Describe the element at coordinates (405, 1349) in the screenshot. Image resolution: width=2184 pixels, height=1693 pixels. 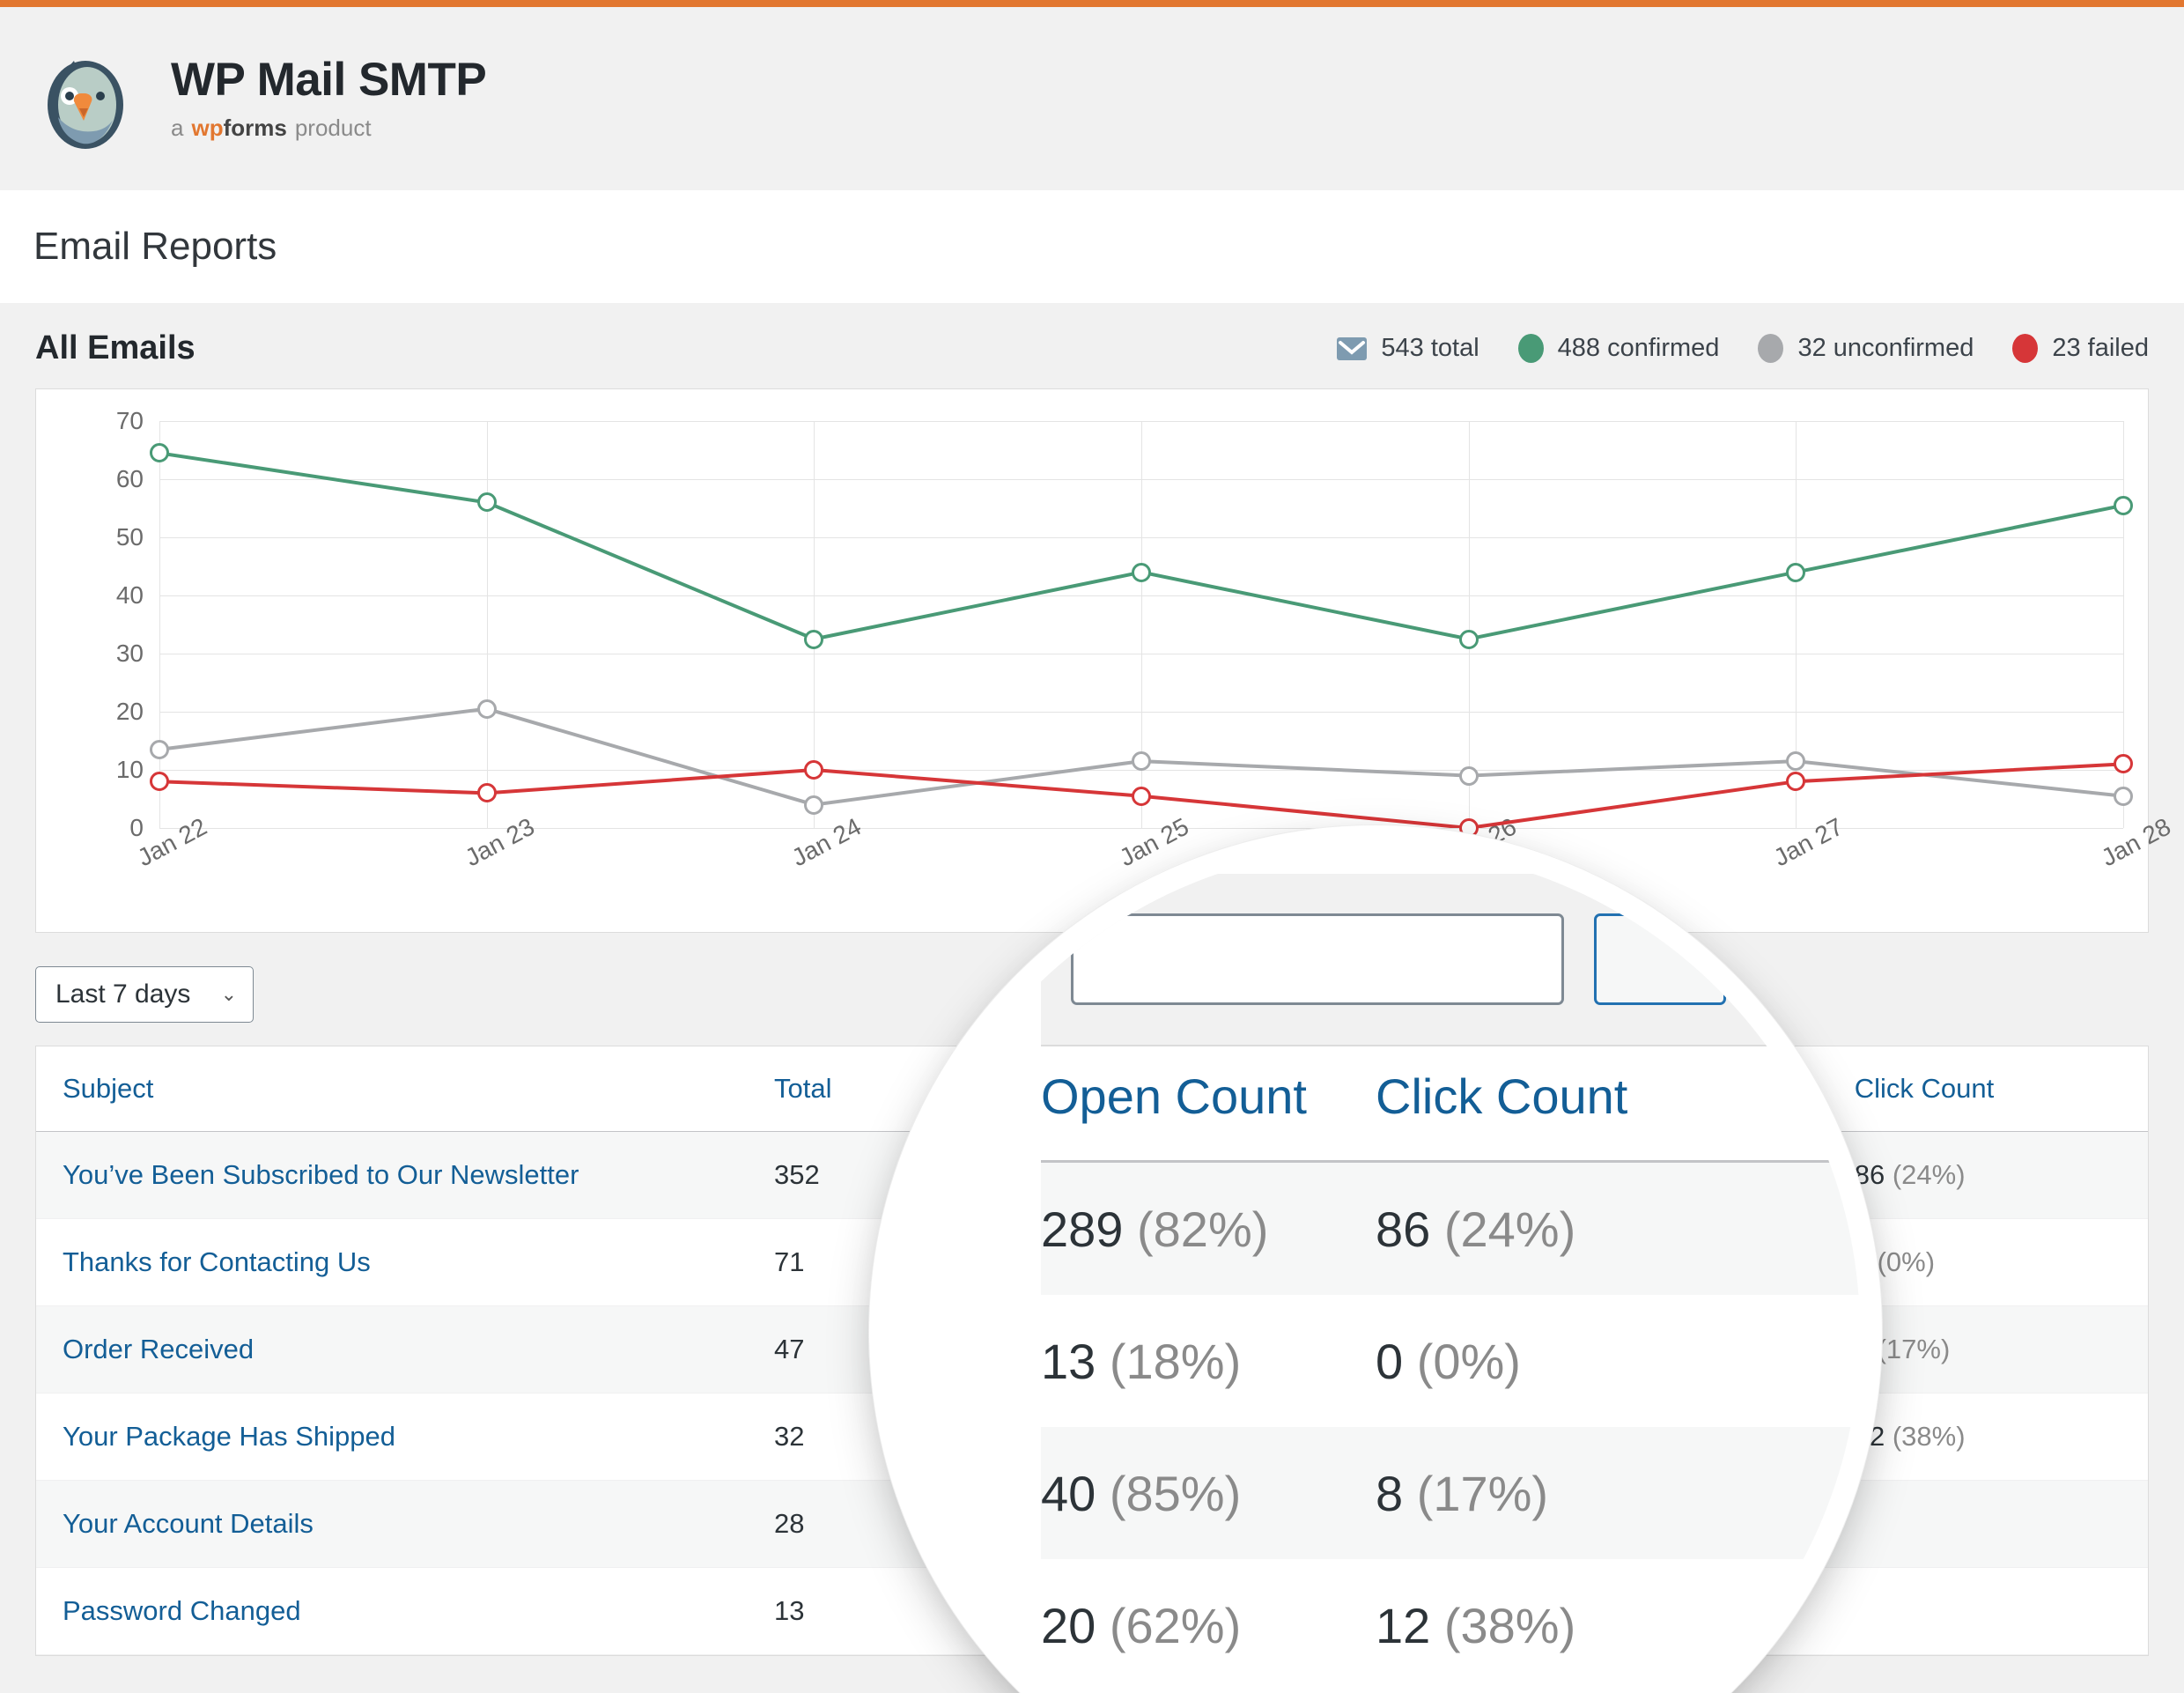
I see `cell-subject: Order Received` at that location.